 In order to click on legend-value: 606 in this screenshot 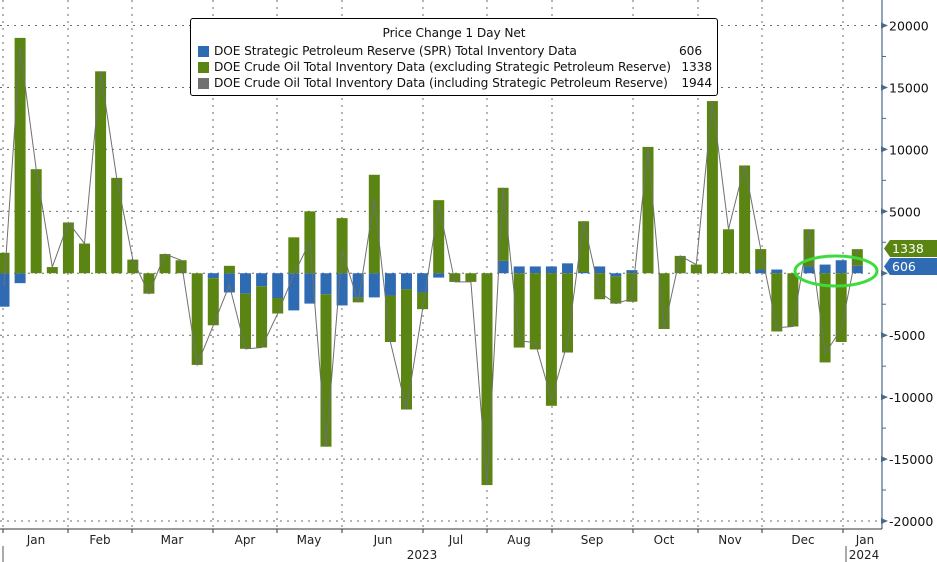, I will do `click(690, 51)`.